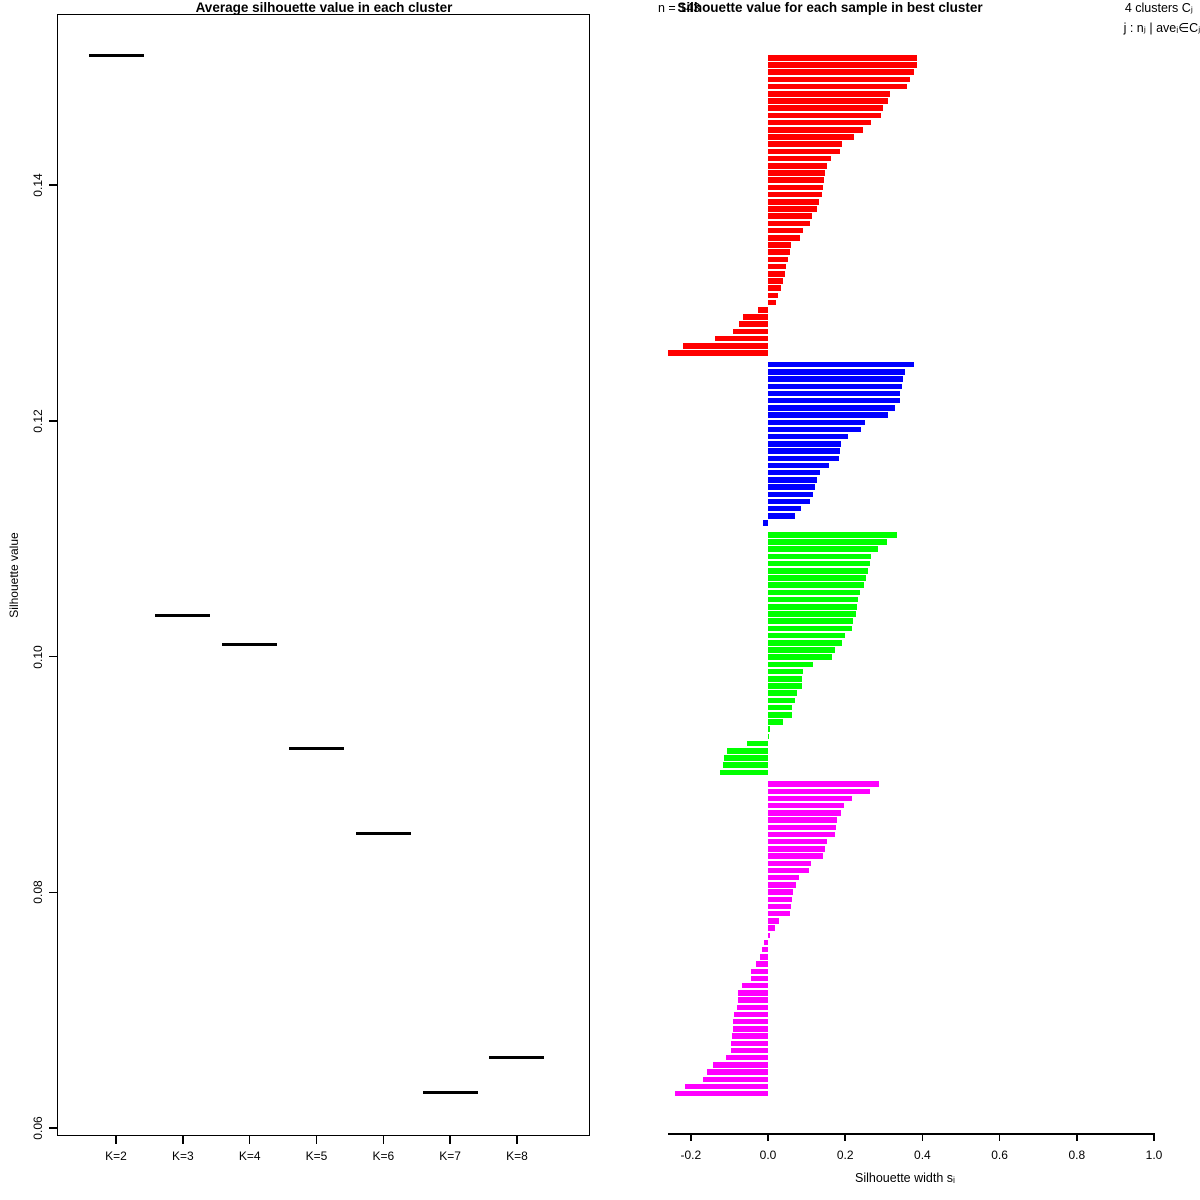  I want to click on left-x-tick-label: K=2, so click(116, 1156).